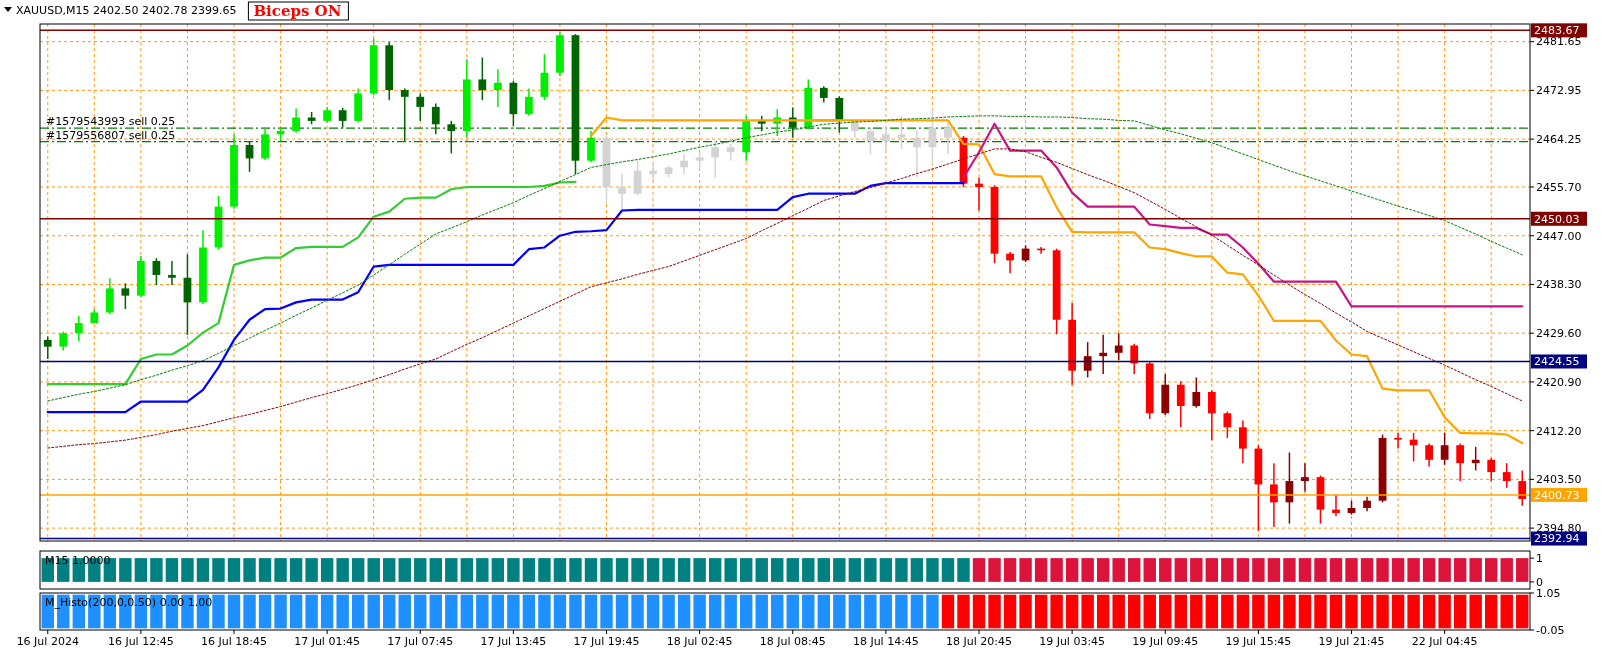 The height and width of the screenshot is (654, 1601). Describe the element at coordinates (1072, 641) in the screenshot. I see `x-tick-label: 19 Jul 03:45` at that location.